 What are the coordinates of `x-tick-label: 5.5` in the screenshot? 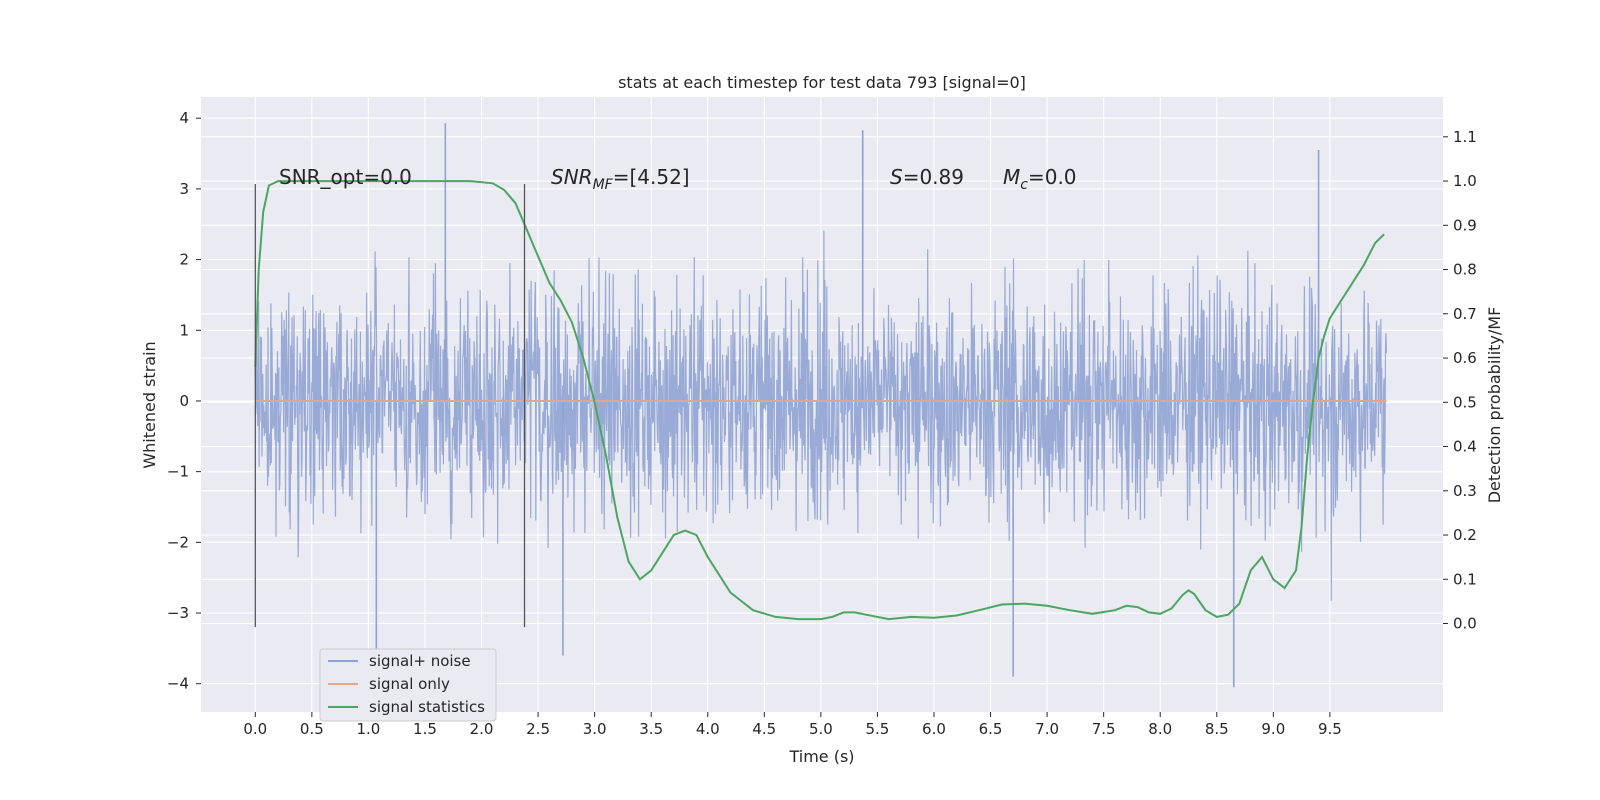 It's located at (877, 729).